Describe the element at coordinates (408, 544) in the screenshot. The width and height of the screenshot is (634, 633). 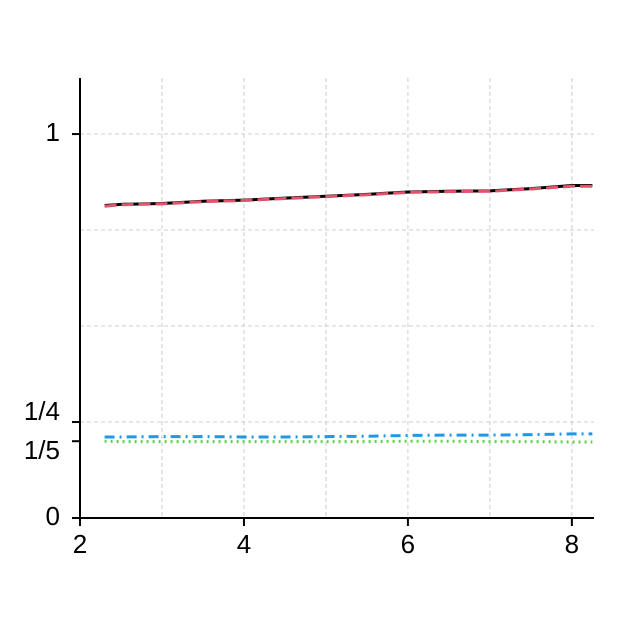
I see `x-tick-label: 6` at that location.